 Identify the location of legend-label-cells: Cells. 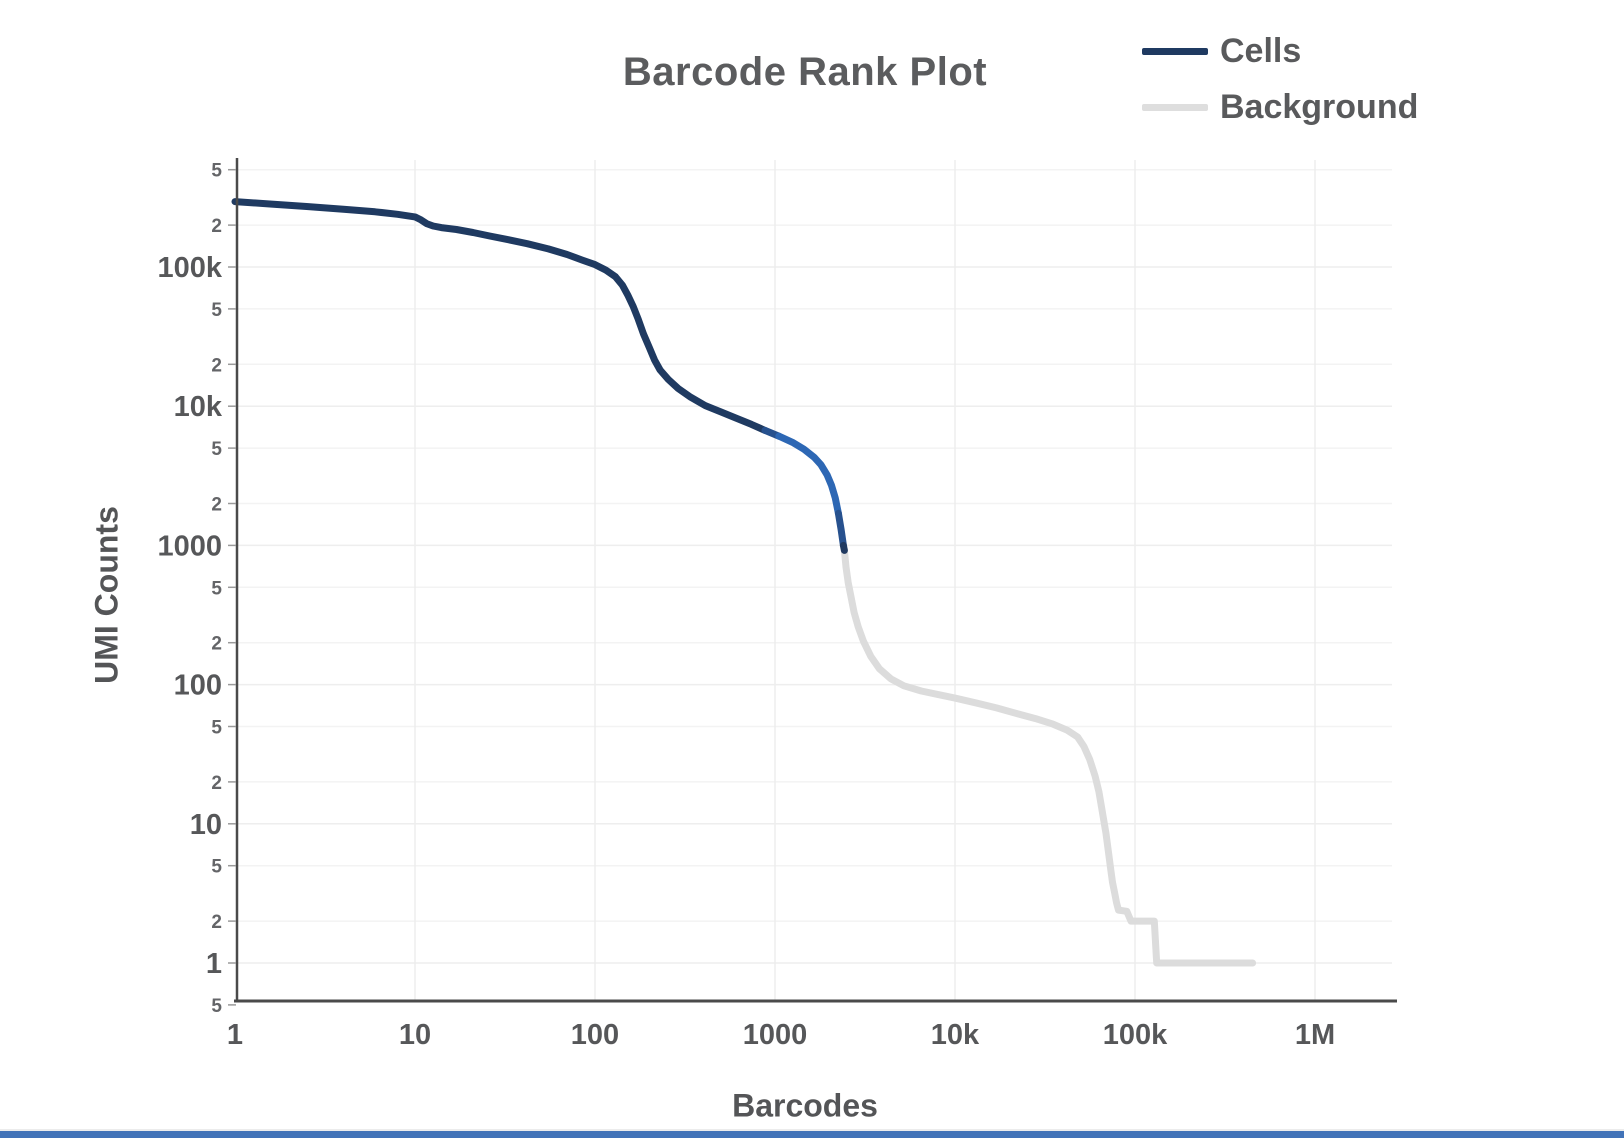
(1261, 50).